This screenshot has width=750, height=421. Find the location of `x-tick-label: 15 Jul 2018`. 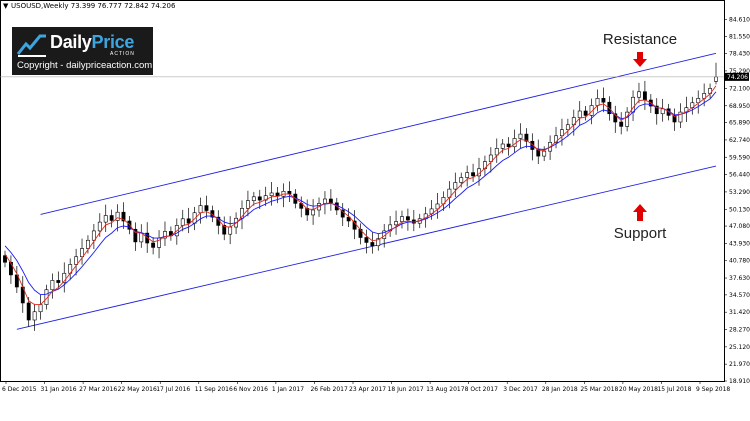

x-tick-label: 15 Jul 2018 is located at coordinates (674, 389).